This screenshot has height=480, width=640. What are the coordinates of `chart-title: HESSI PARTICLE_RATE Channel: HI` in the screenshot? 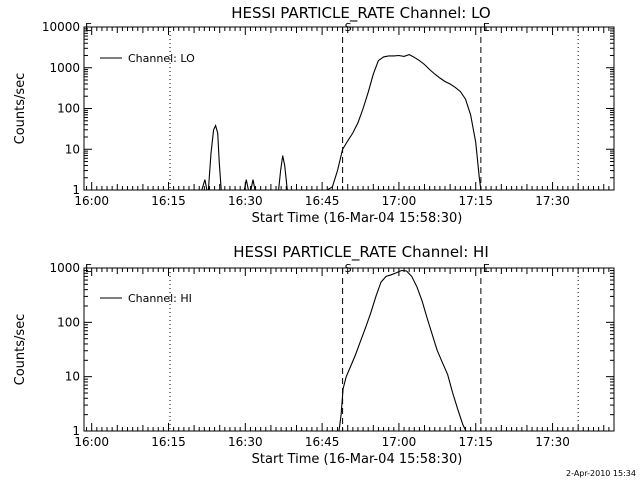 It's located at (361, 252).